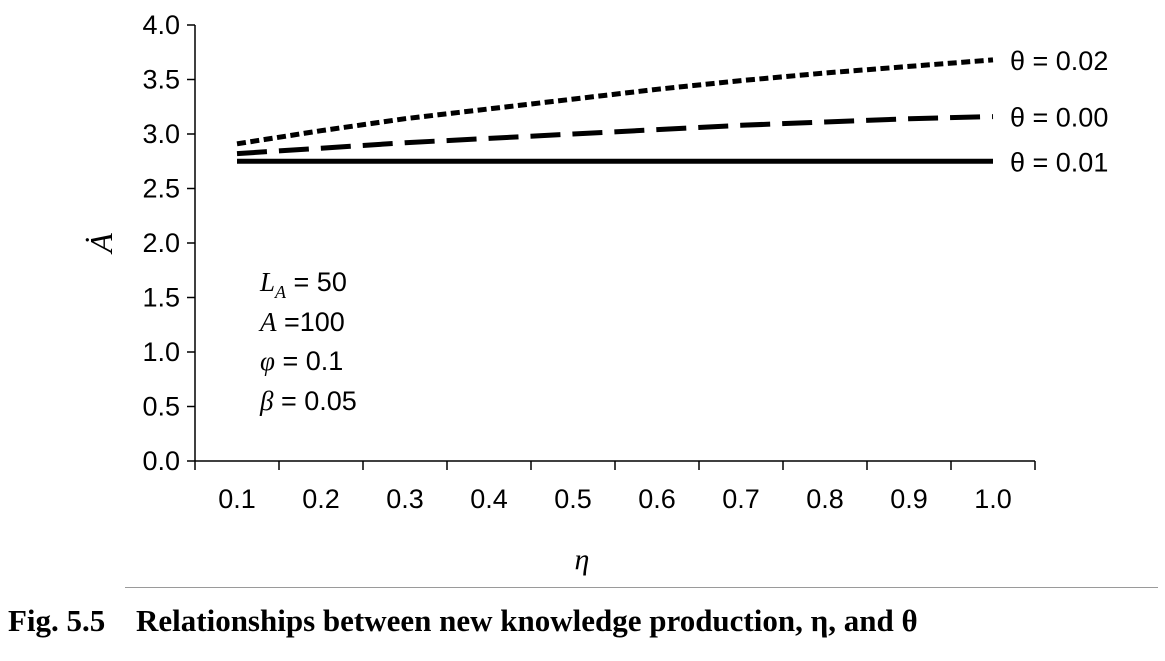 The width and height of the screenshot is (1165, 661). What do you see at coordinates (161, 80) in the screenshot?
I see `y-tick-label: 3.5` at bounding box center [161, 80].